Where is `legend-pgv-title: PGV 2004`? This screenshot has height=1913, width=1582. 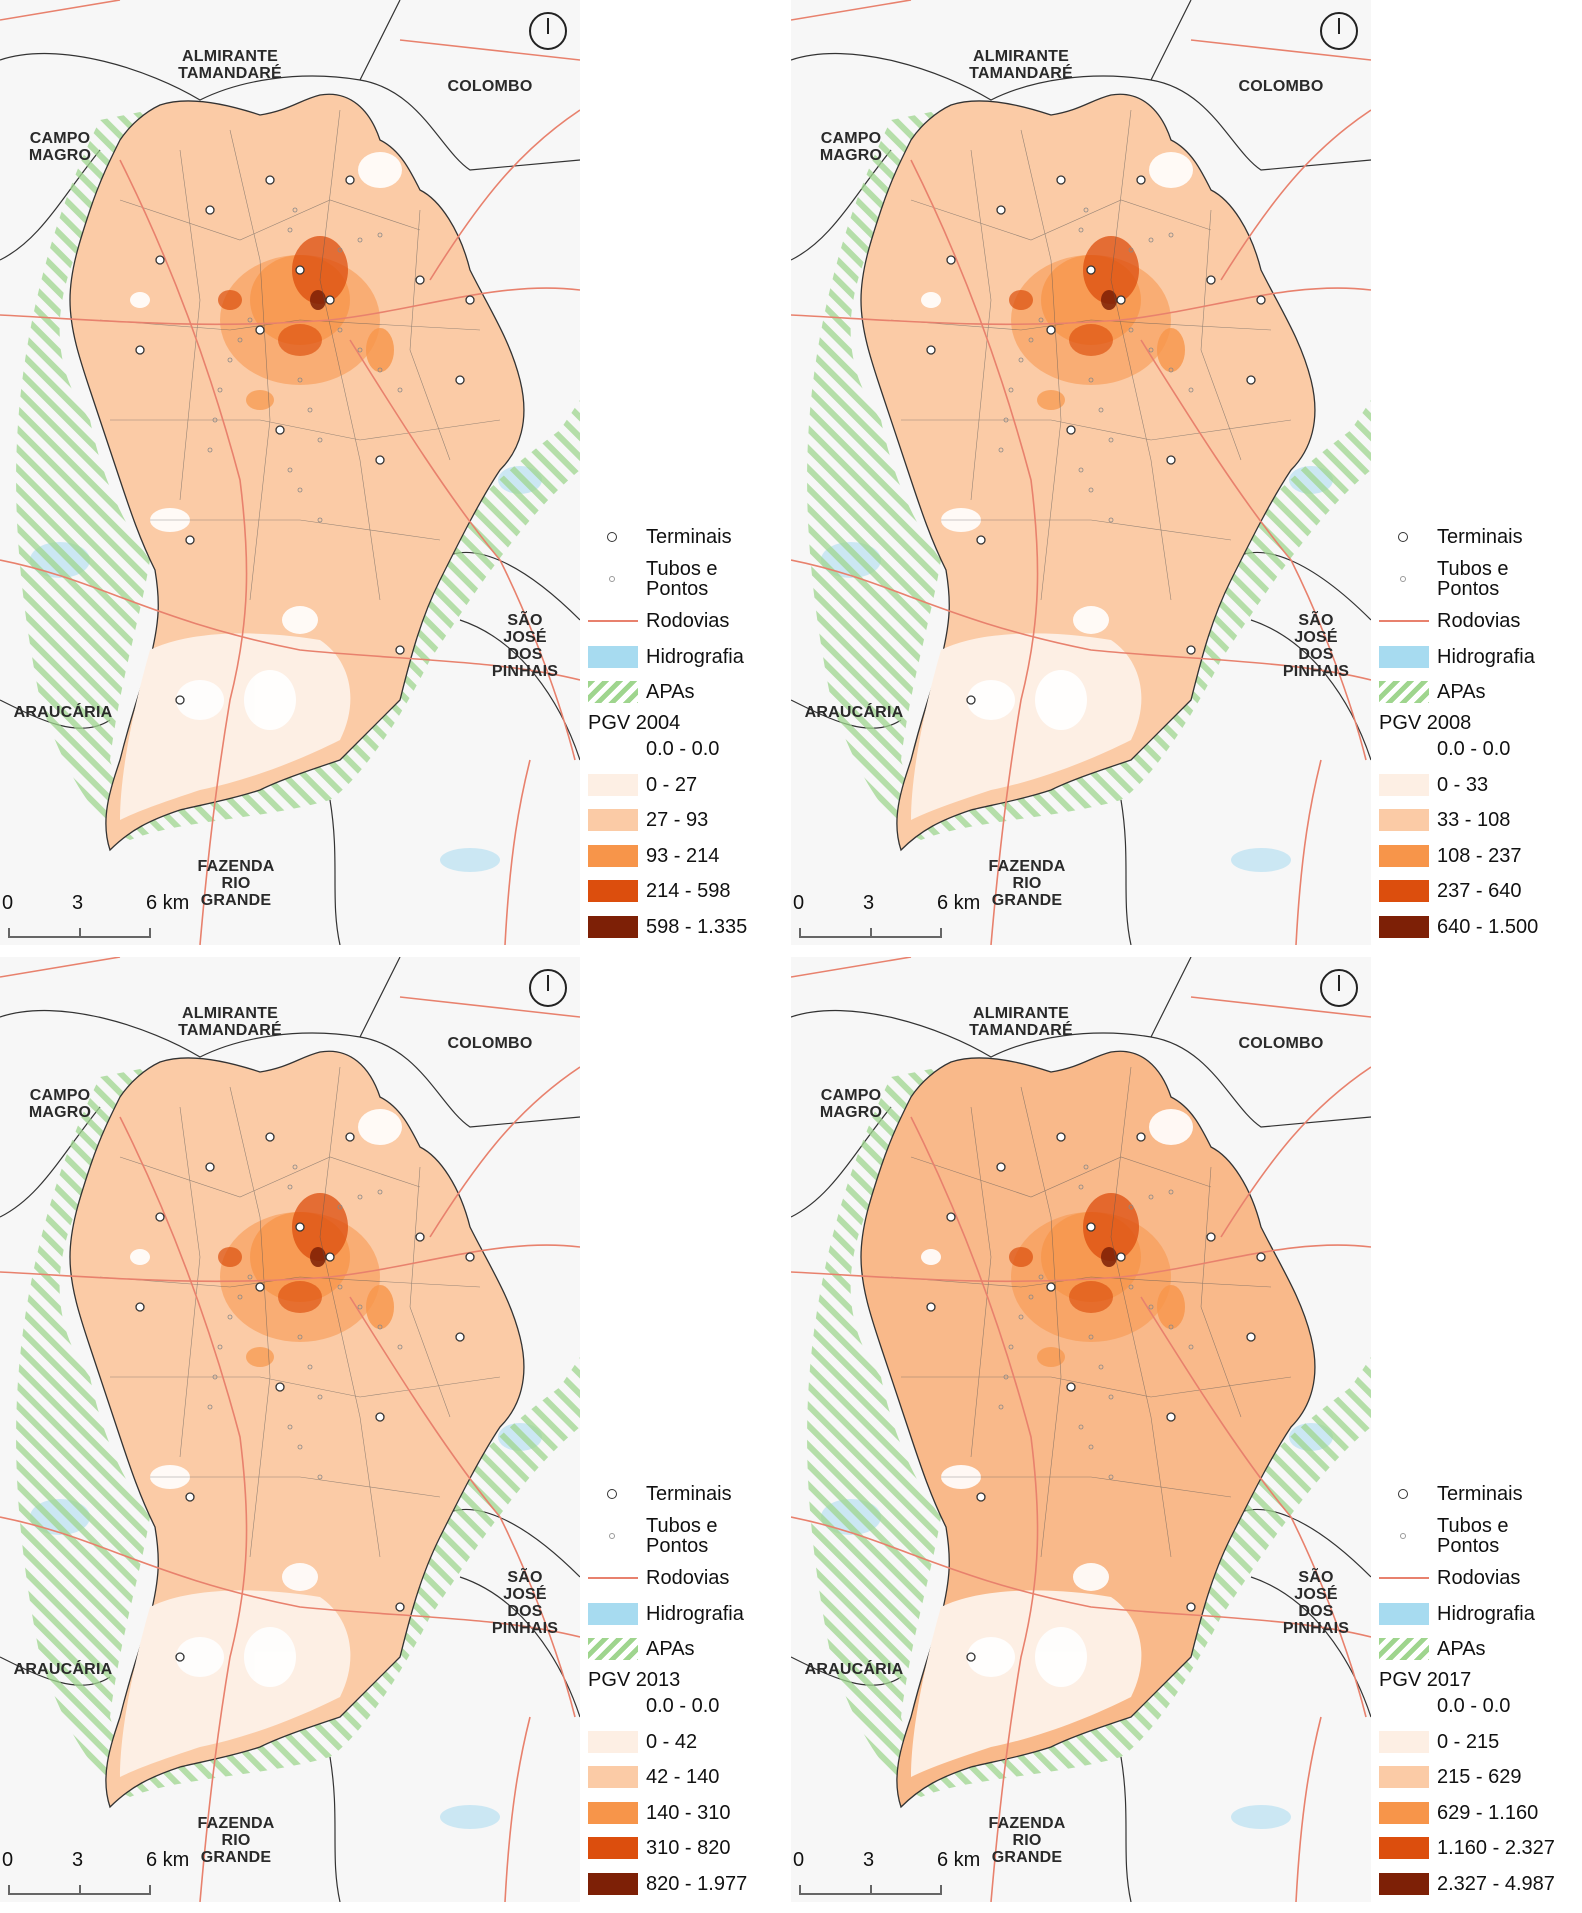
legend-pgv-title: PGV 2004 is located at coordinates (634, 723).